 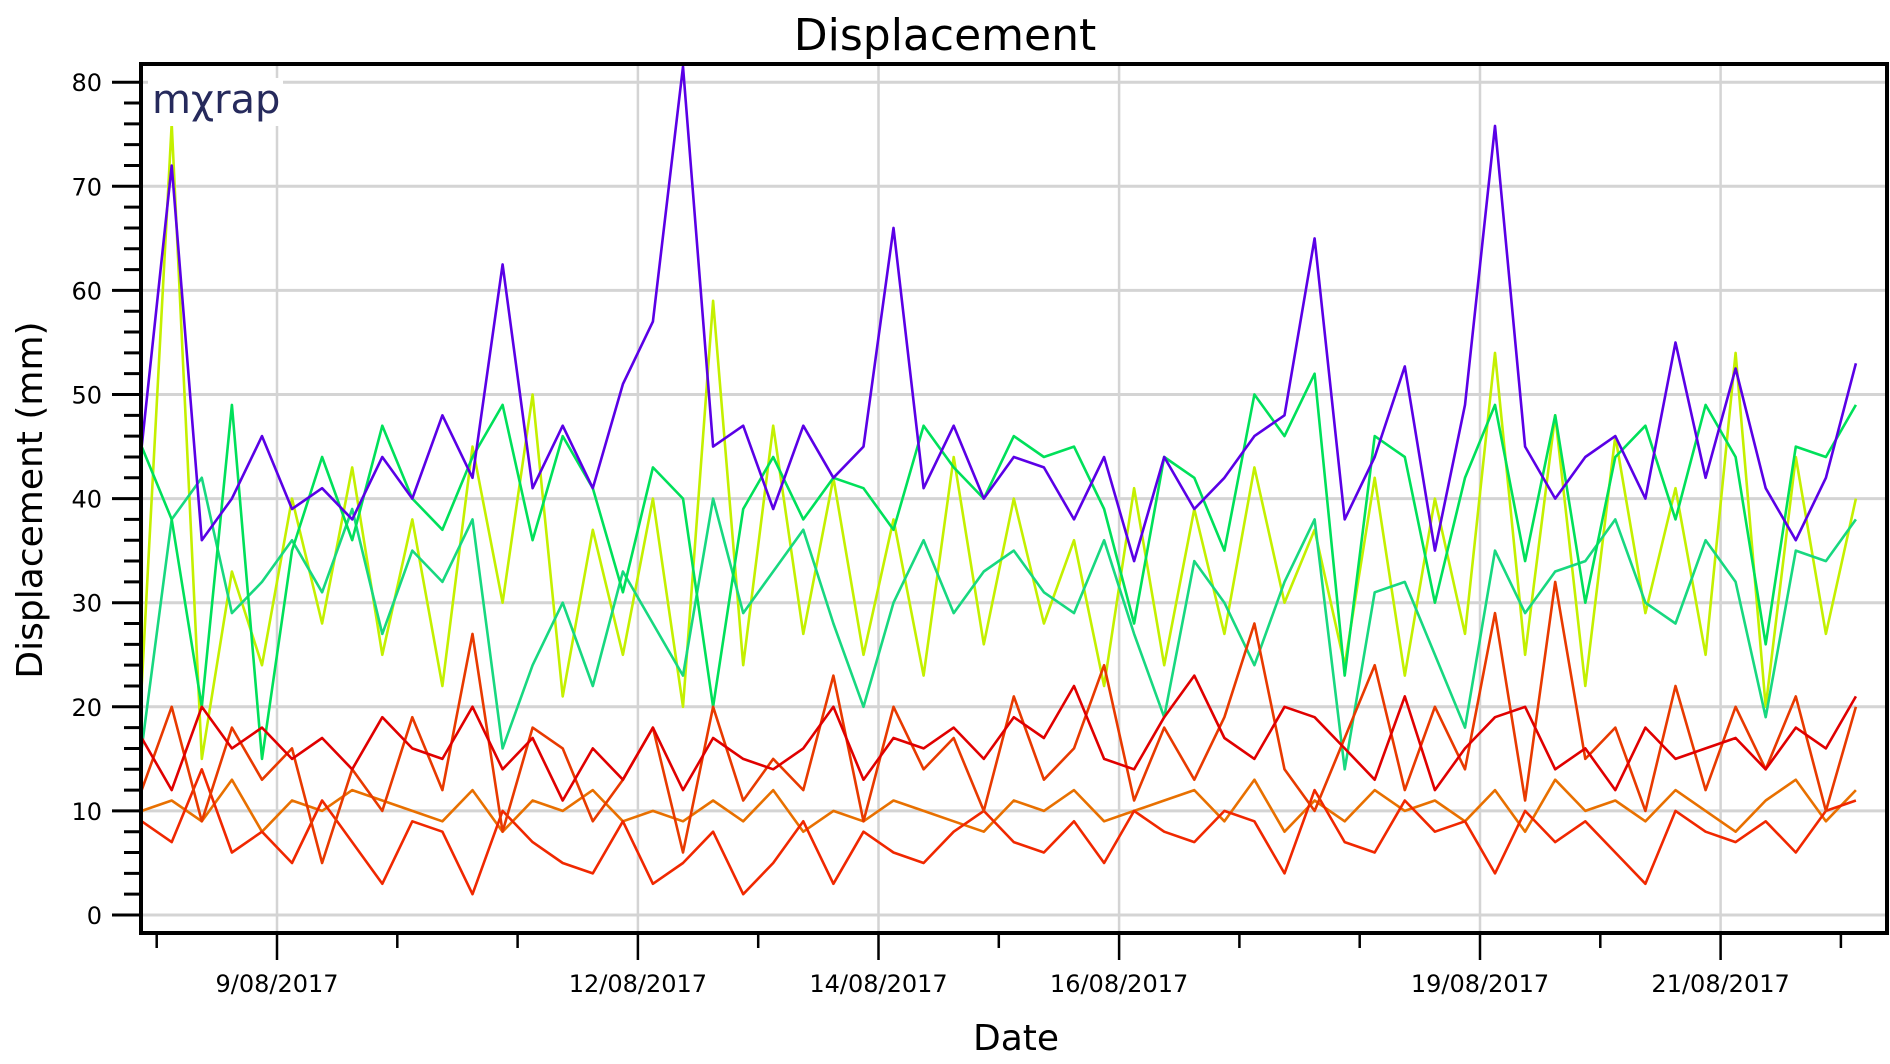 I want to click on logo-background, so click(x=215, y=102).